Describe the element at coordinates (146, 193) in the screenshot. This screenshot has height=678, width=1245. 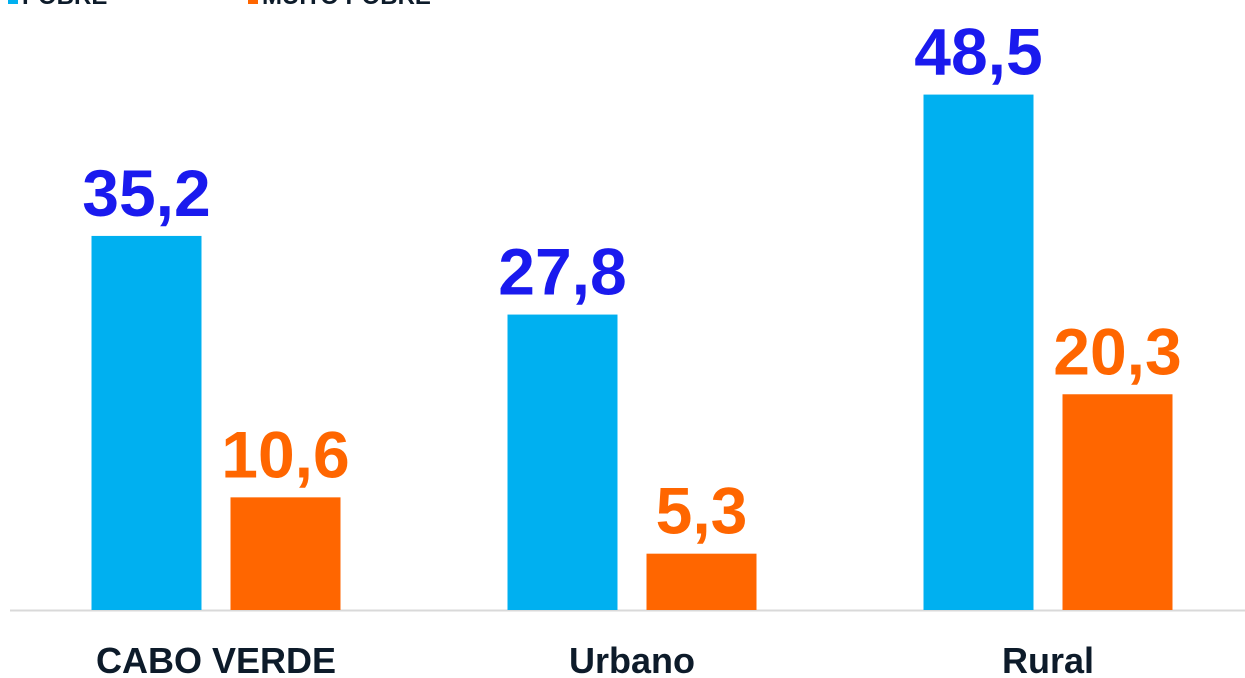
I see `data-label: 35,2` at that location.